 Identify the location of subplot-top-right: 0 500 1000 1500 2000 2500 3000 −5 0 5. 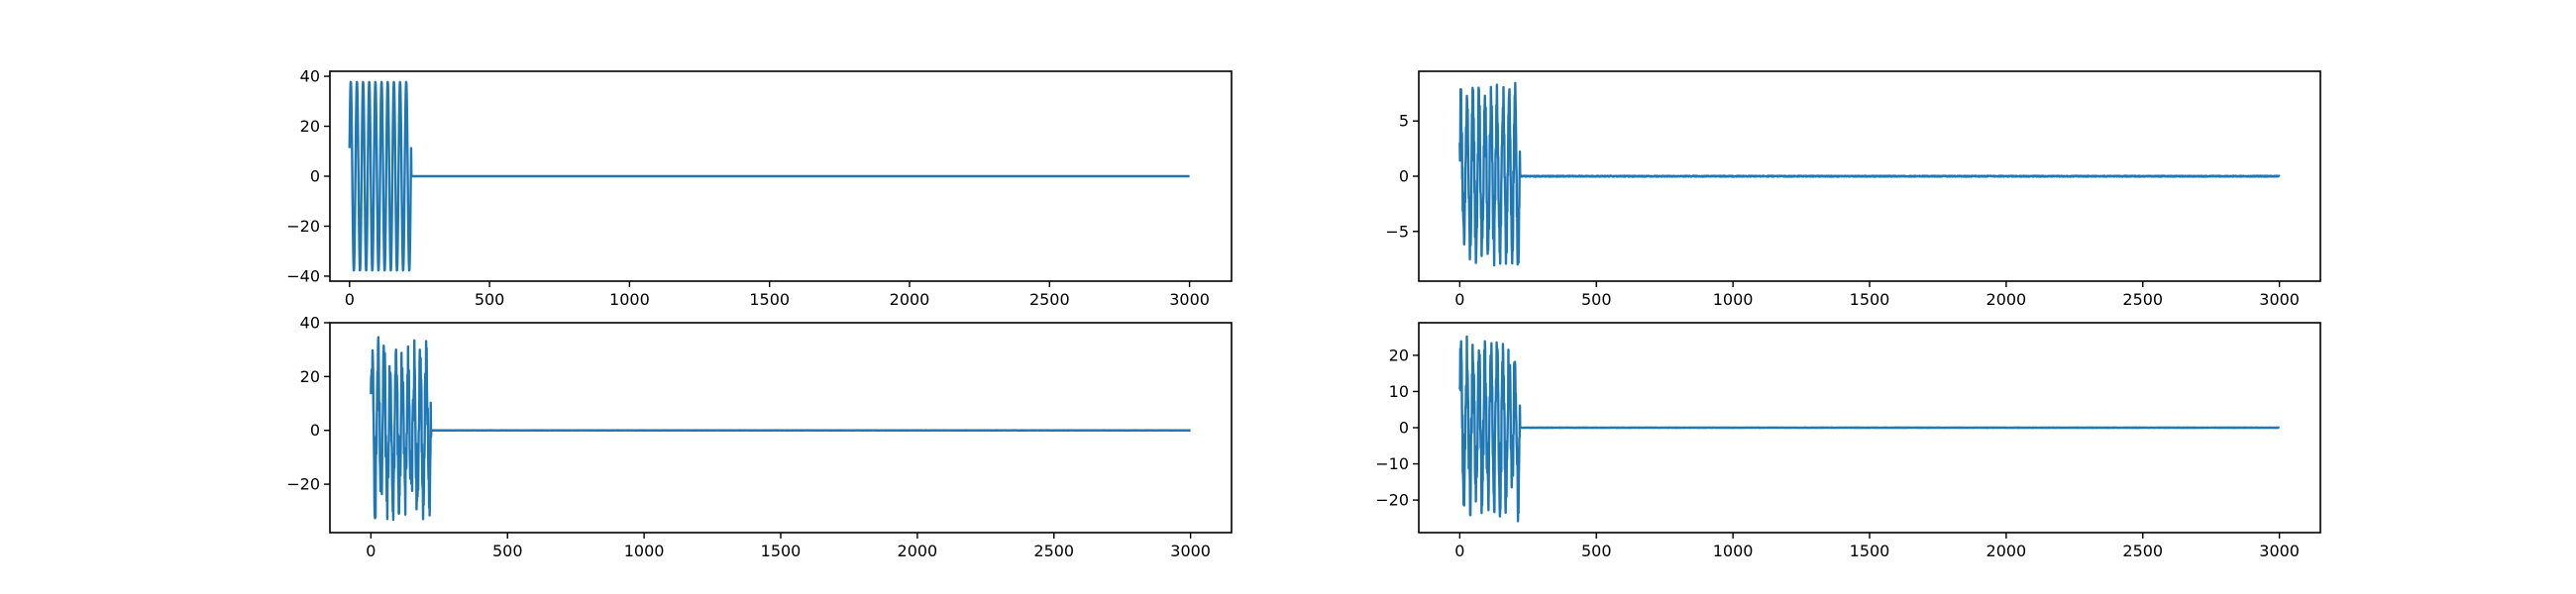
(1853, 189).